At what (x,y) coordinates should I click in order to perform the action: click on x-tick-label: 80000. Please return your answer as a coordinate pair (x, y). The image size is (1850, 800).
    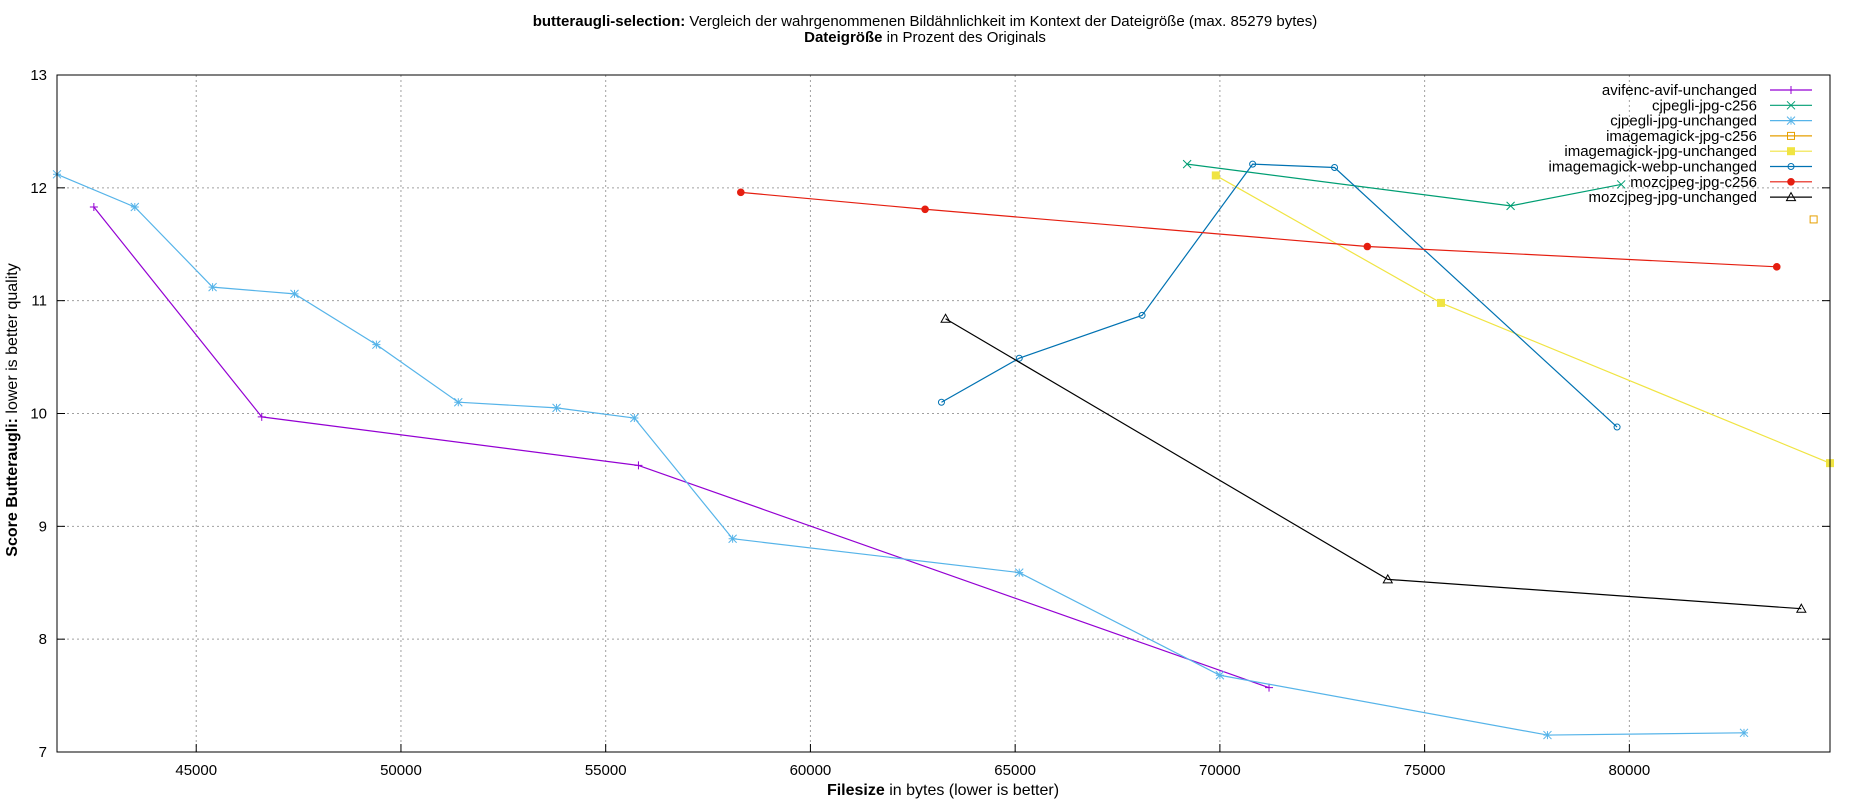
    Looking at the image, I should click on (1630, 770).